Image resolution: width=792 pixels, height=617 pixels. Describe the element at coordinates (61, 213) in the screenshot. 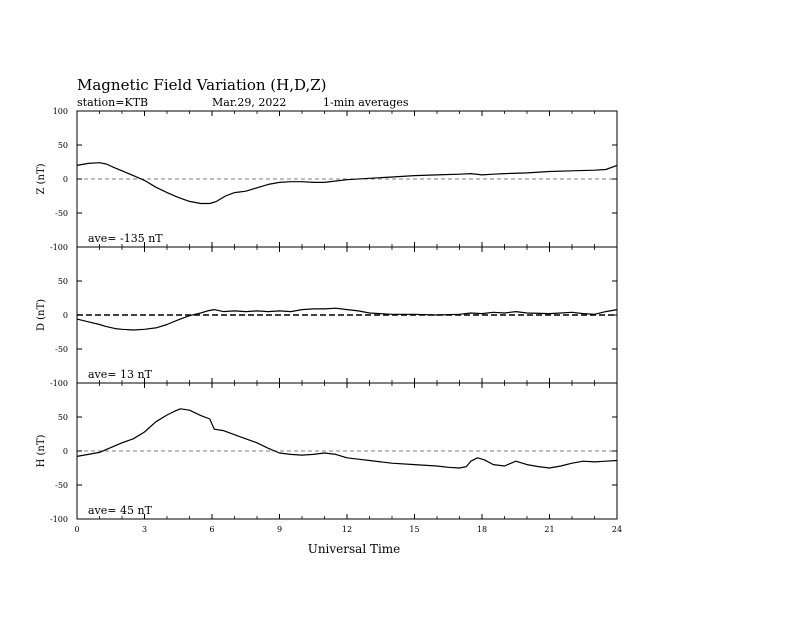

I see `y-tick-label-z-3: -50` at that location.